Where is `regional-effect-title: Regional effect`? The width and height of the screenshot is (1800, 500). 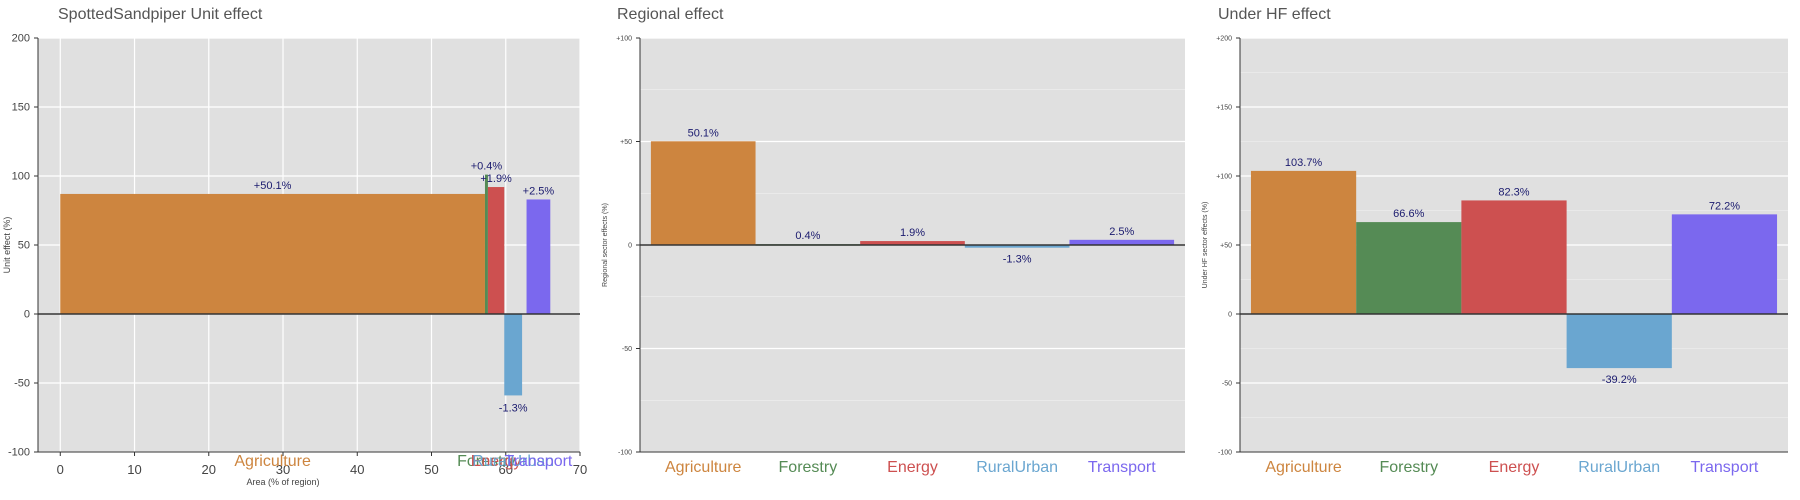
regional-effect-title: Regional effect is located at coordinates (670, 14).